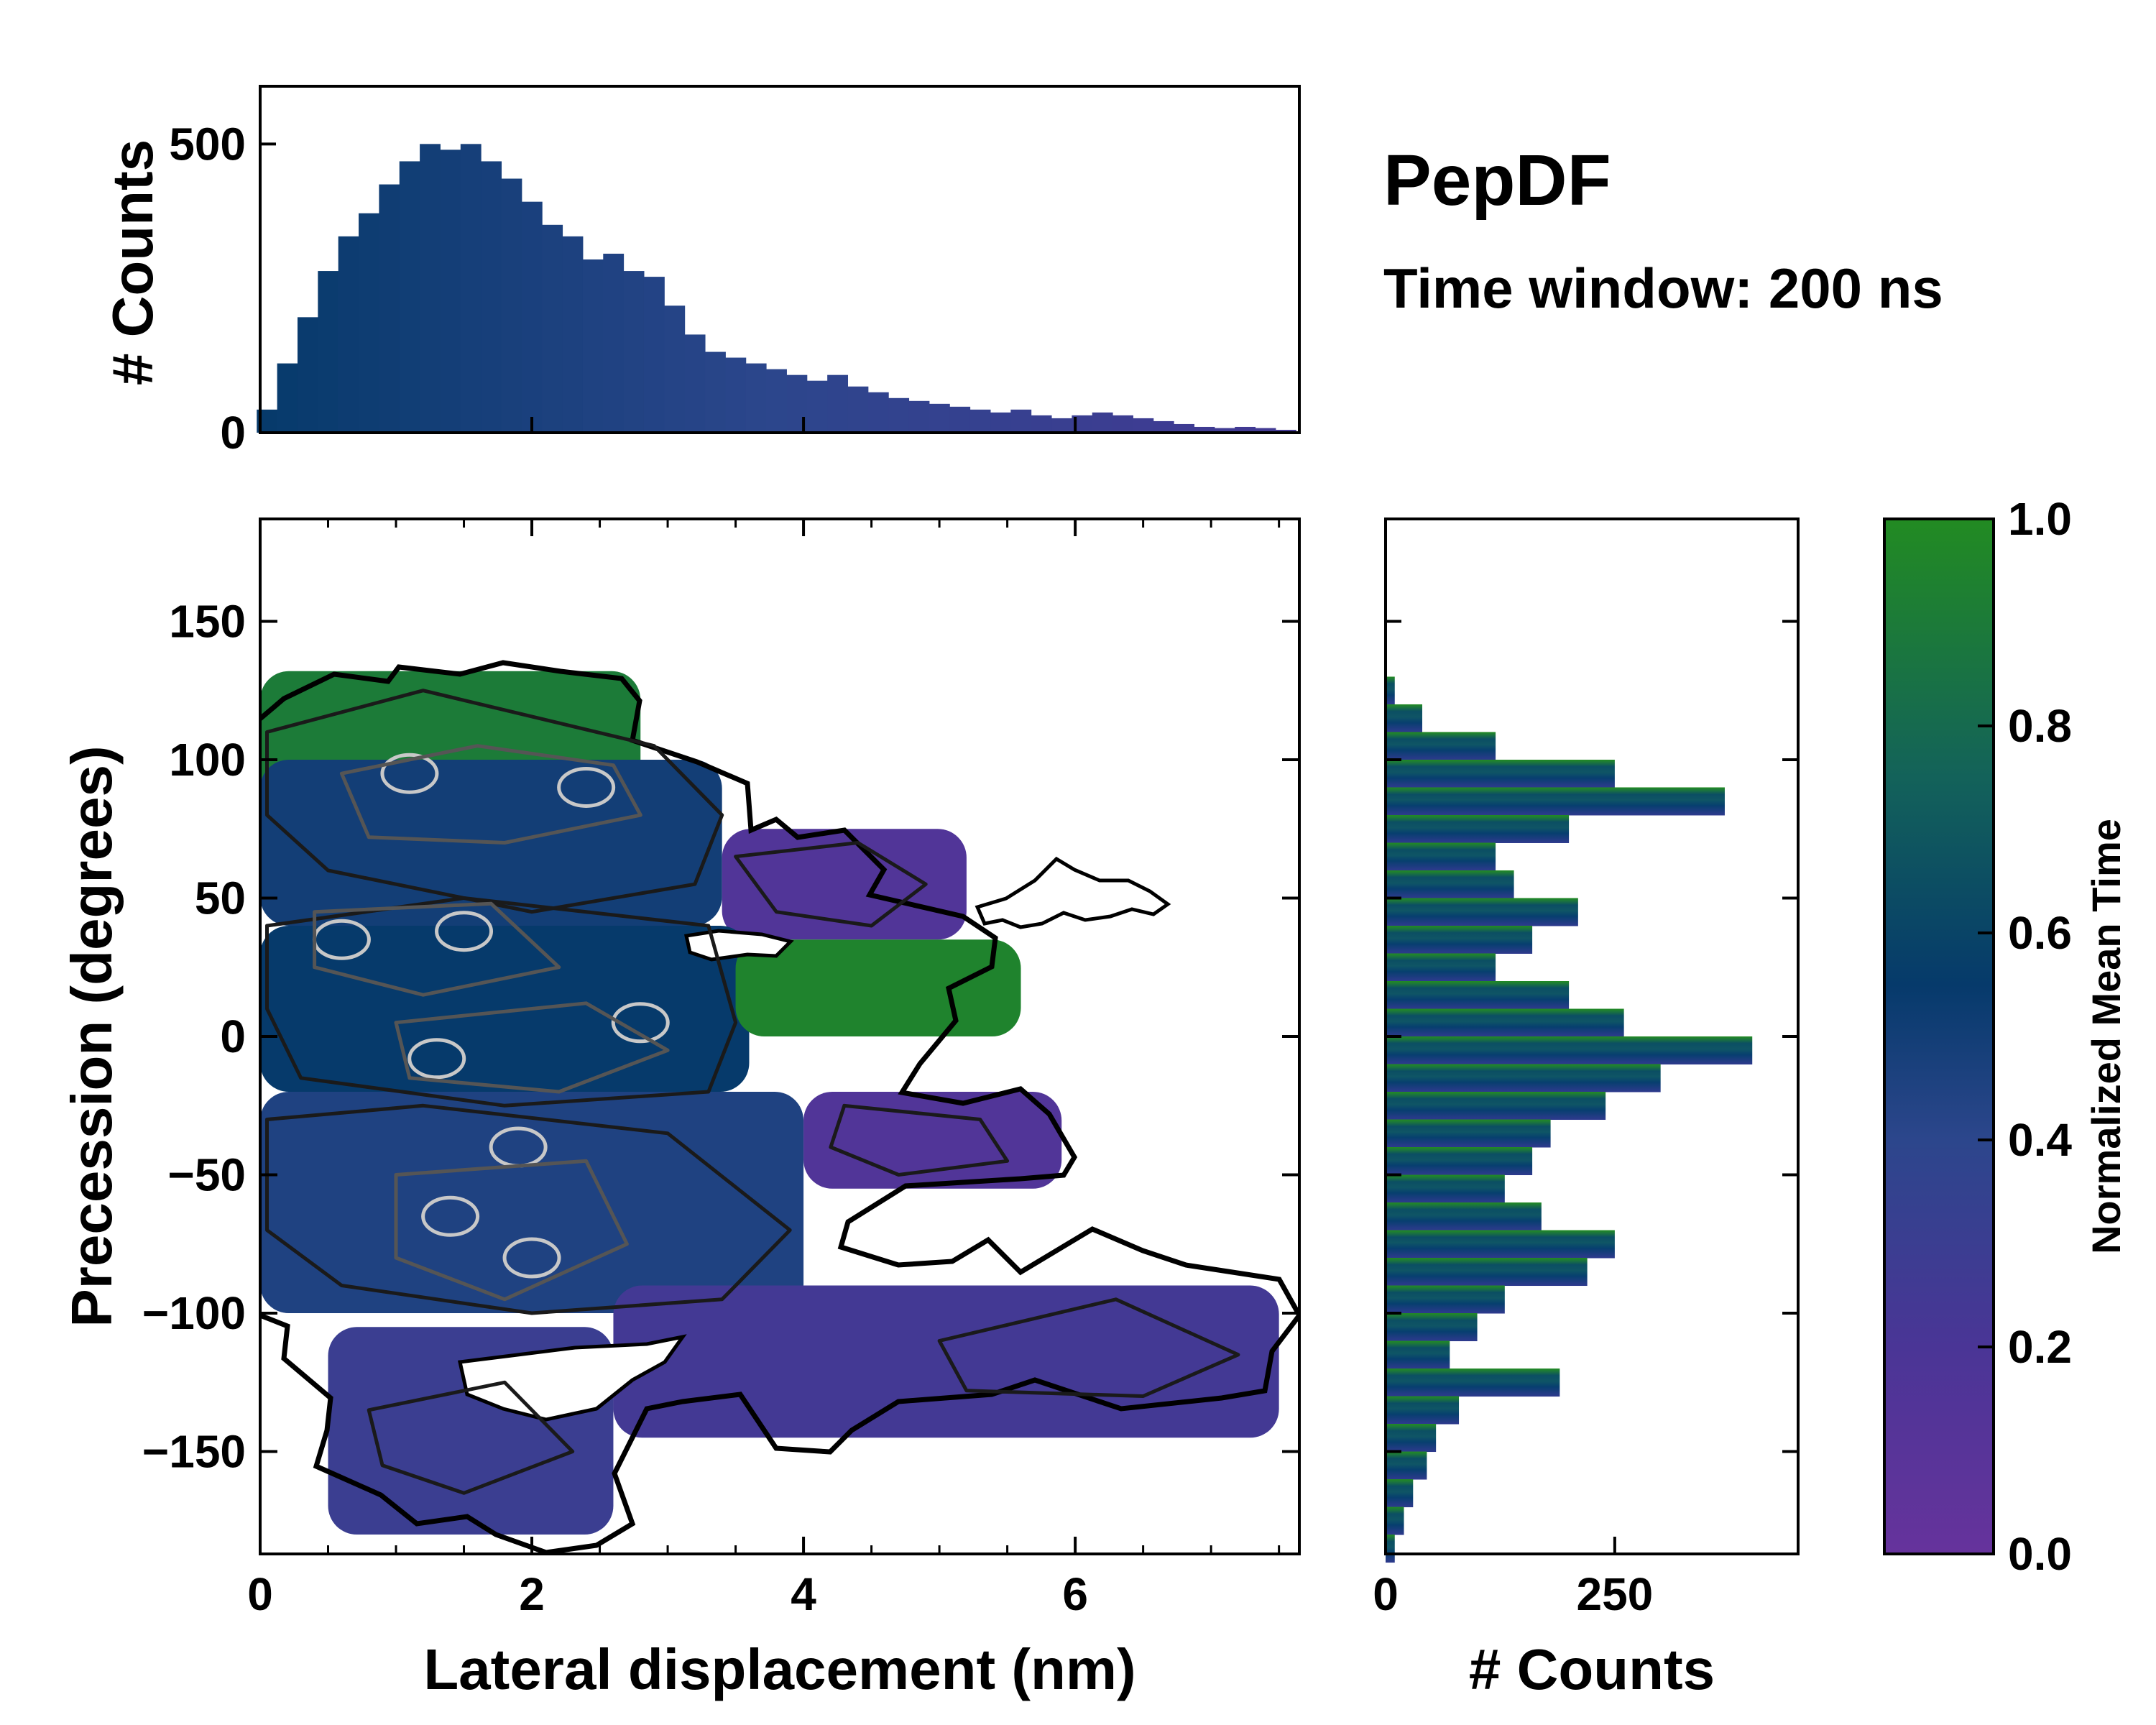 The width and height of the screenshot is (2156, 1725). I want to click on plot-subtitle: Time window: 200 ns, so click(1663, 288).